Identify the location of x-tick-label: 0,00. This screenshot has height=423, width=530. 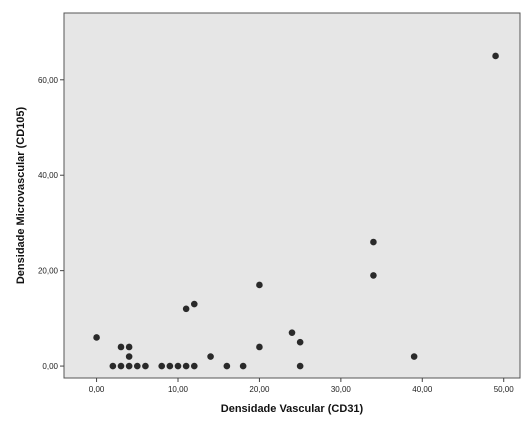
(97, 389).